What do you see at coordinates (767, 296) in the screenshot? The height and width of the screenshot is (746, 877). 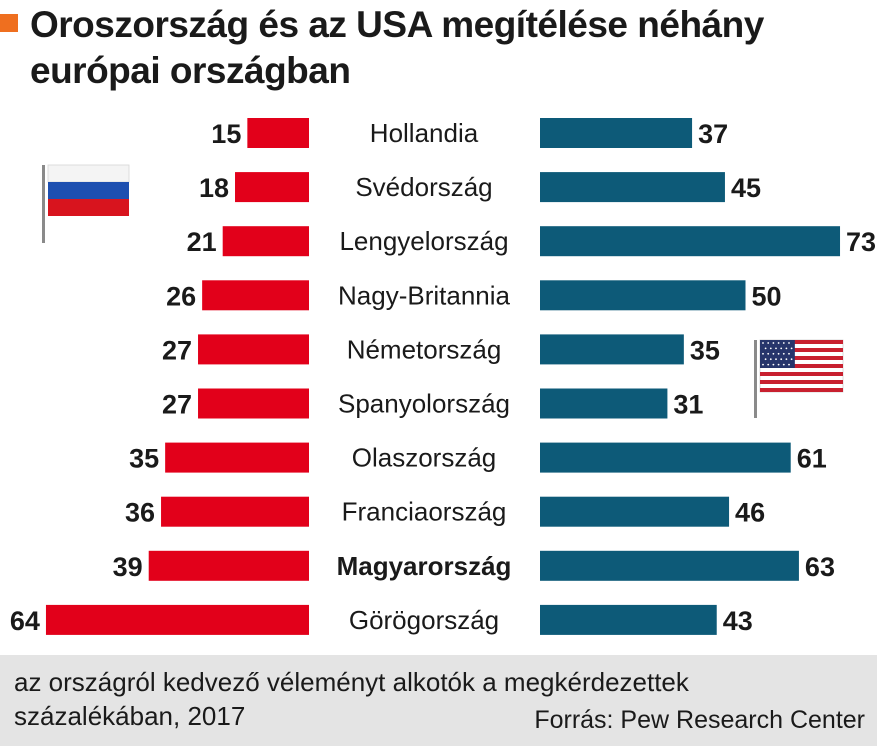 I see `usa-value-label: 50` at bounding box center [767, 296].